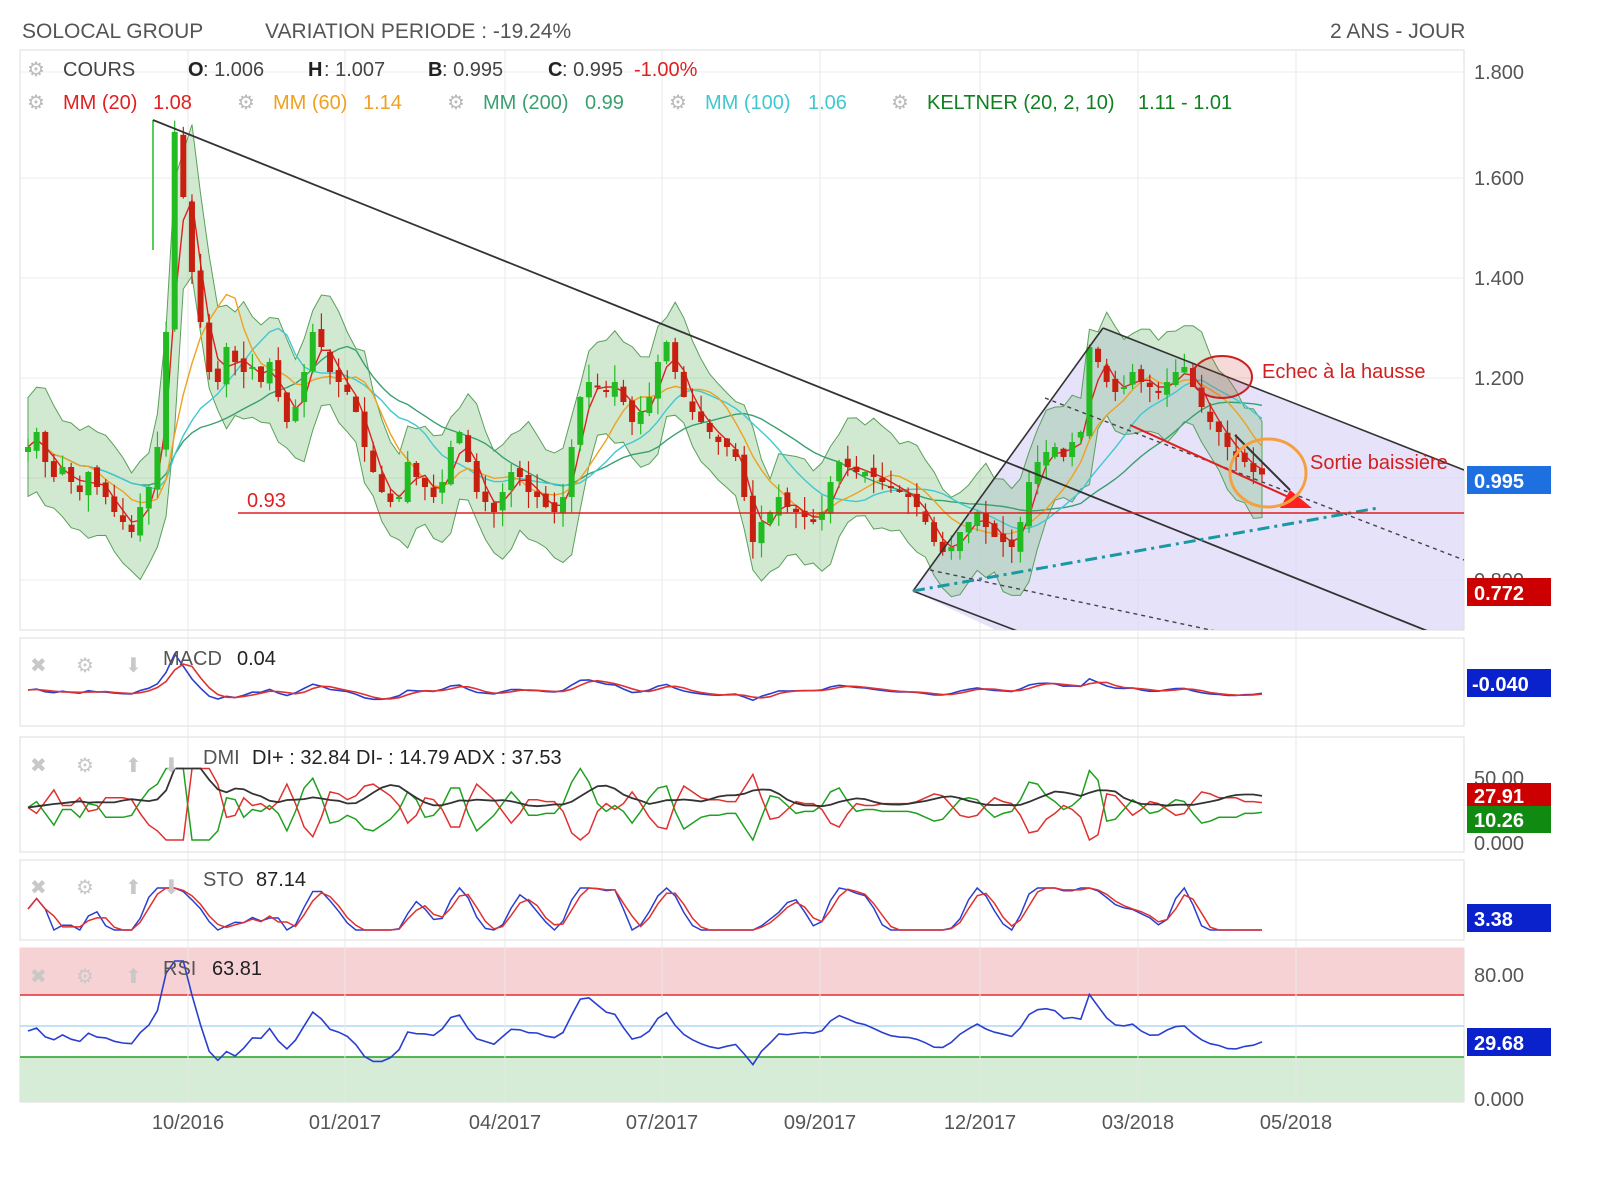  Describe the element at coordinates (1499, 797) in the screenshot. I see `dmi-badge-red-value: 27.91` at that location.